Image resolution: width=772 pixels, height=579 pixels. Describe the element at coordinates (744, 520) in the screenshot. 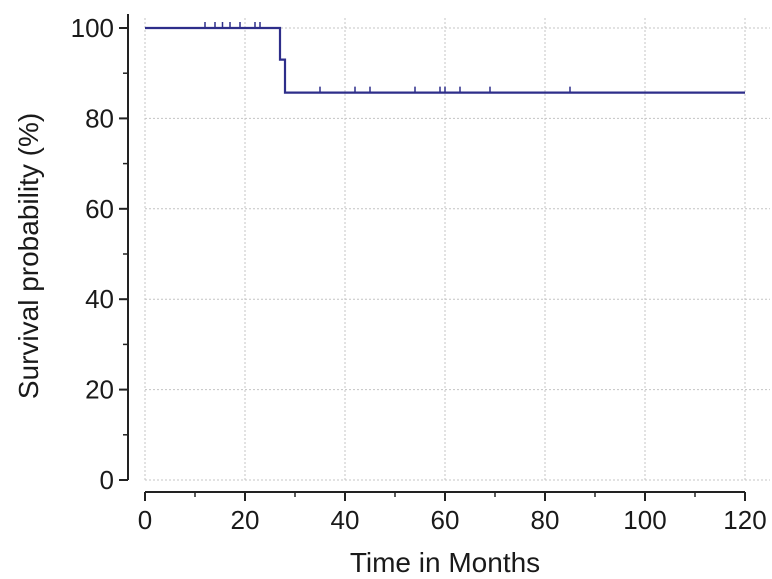

I see `x-tick-label: 120` at that location.